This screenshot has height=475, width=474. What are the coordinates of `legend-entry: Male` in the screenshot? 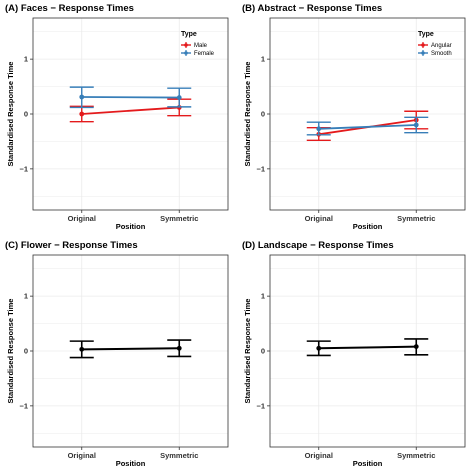 It's located at (201, 46).